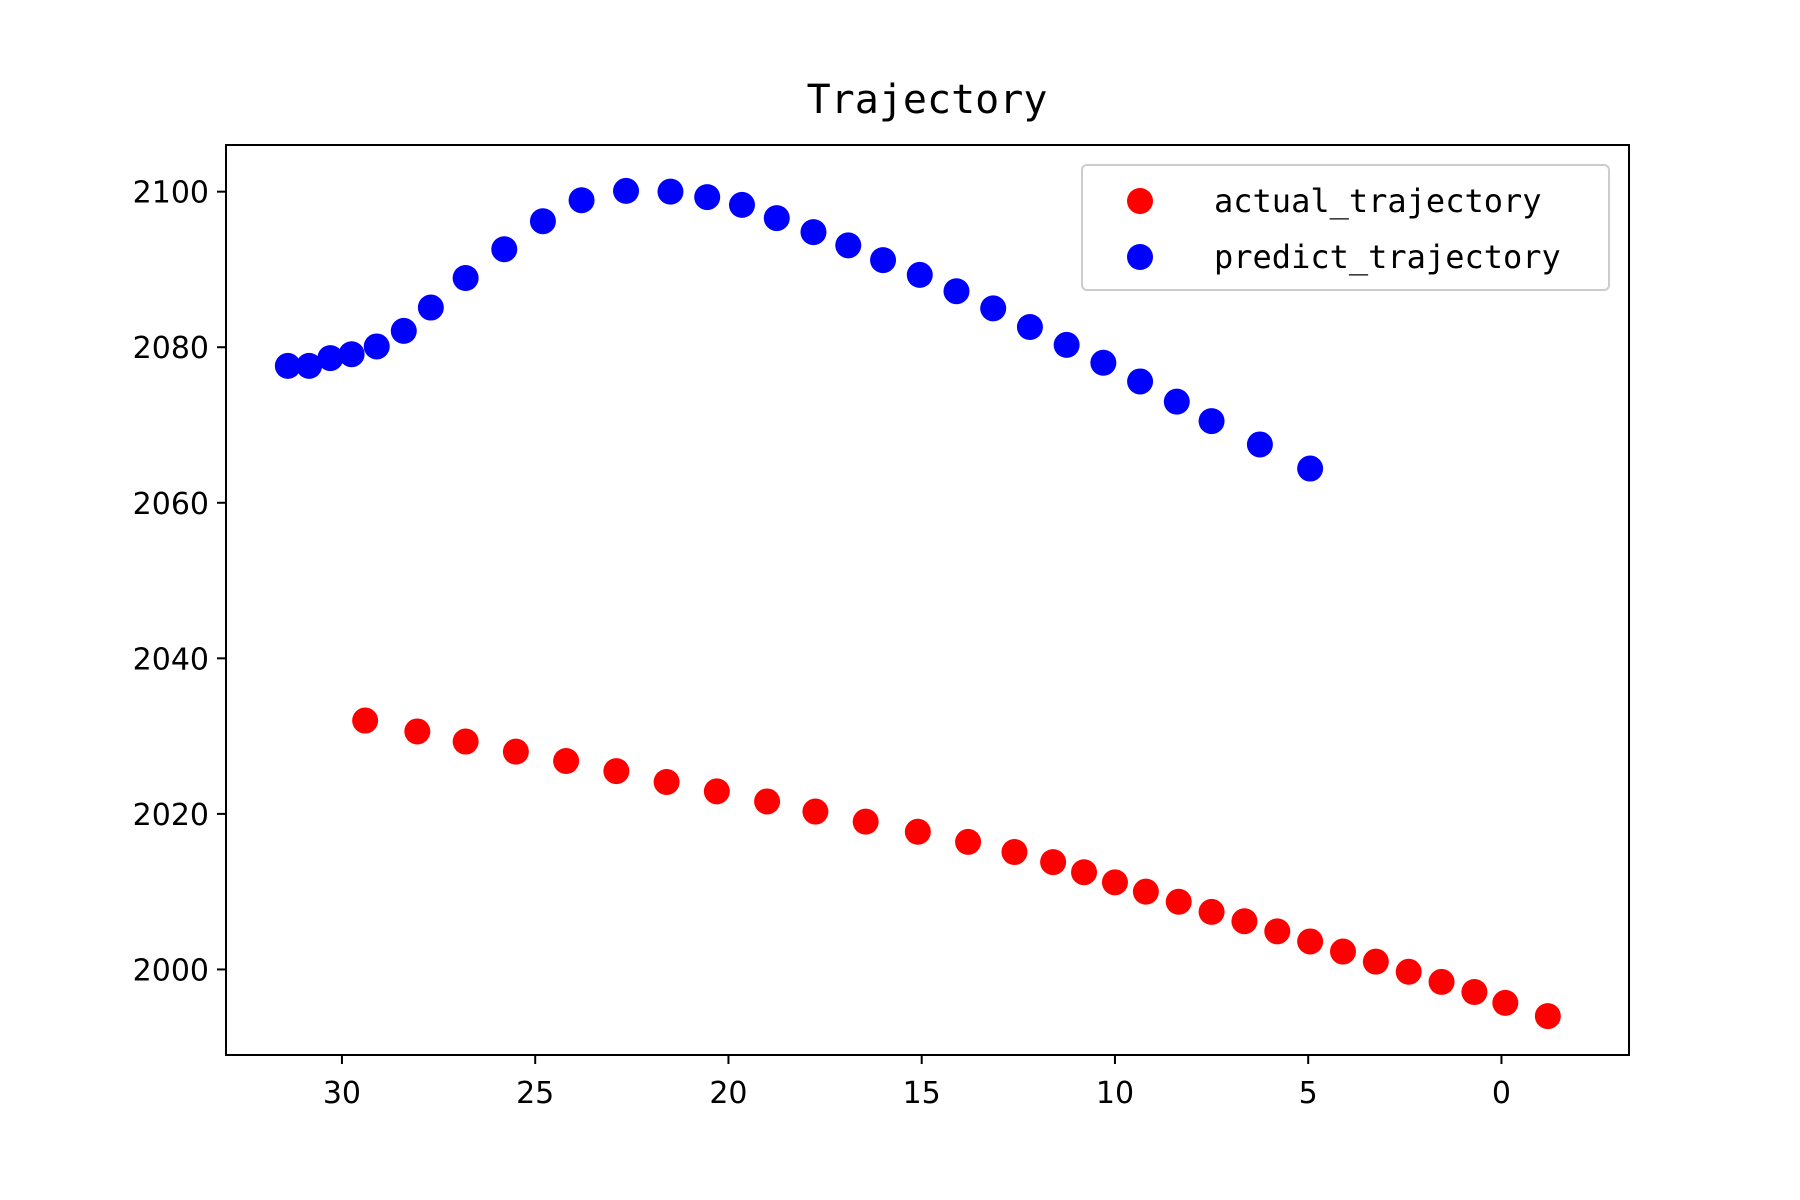  What do you see at coordinates (535, 1093) in the screenshot?
I see `x-tick-label: 25` at bounding box center [535, 1093].